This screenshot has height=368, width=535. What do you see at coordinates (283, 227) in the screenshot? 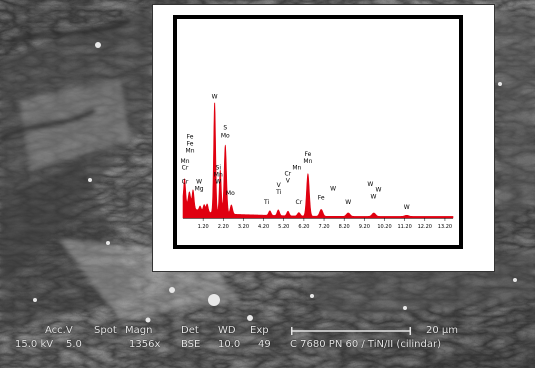
I see `x-tick-label: 5.20` at bounding box center [283, 227].